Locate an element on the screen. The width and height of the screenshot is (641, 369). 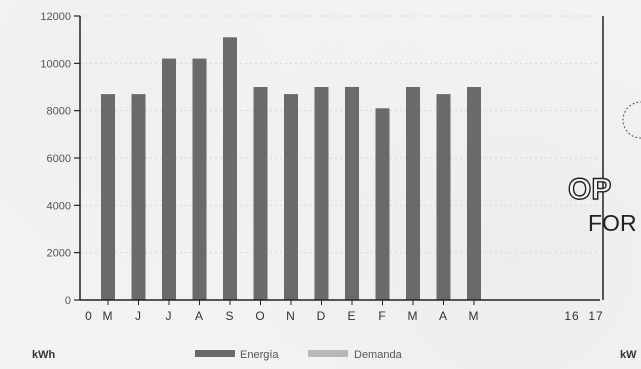
legend-swatch-demanda is located at coordinates (328, 353).